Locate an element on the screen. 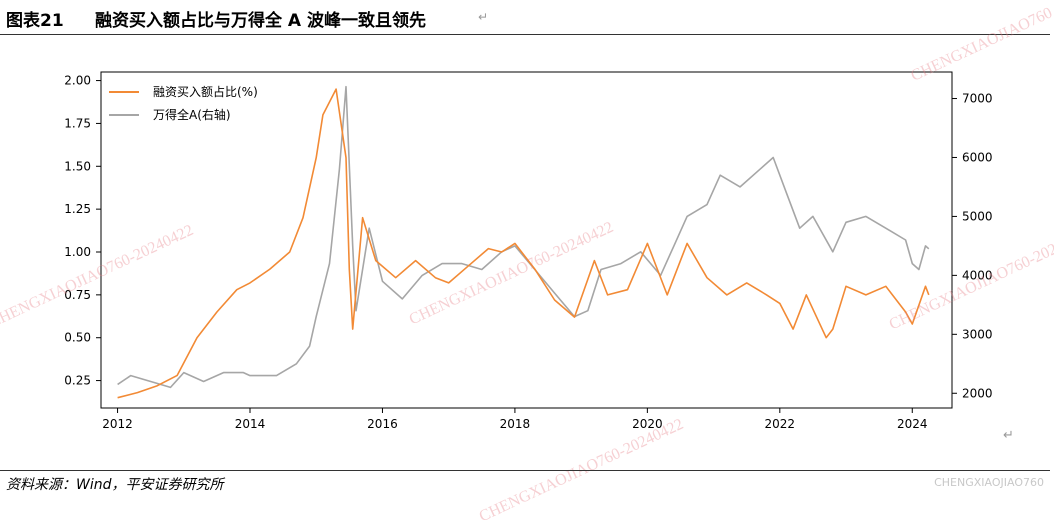  y-left-tick-label: 1.25 is located at coordinates (77, 209).